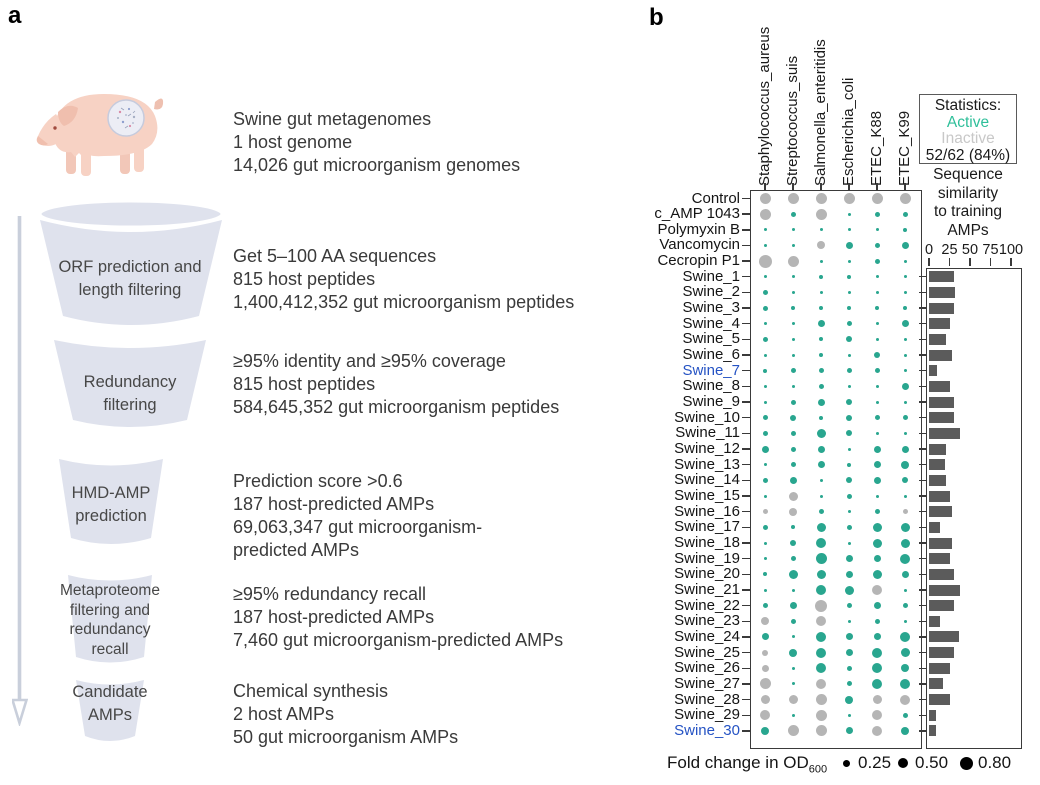 The image size is (1040, 785). Describe the element at coordinates (699, 245) in the screenshot. I see `row-label: Vancomycin` at that location.